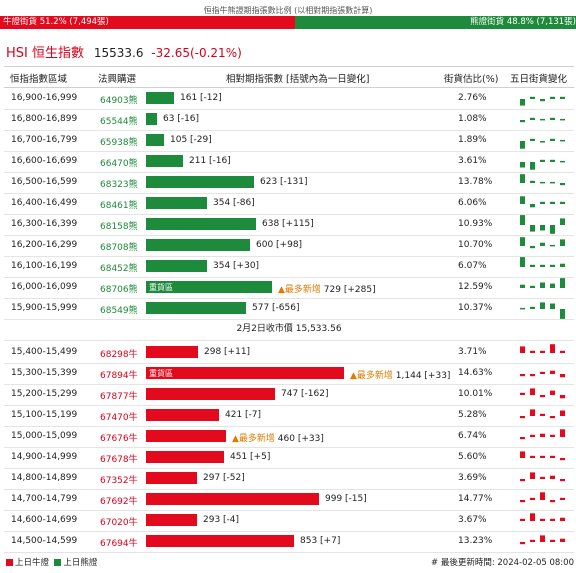  I want to click on street-pct: 3.71%, so click(472, 352).